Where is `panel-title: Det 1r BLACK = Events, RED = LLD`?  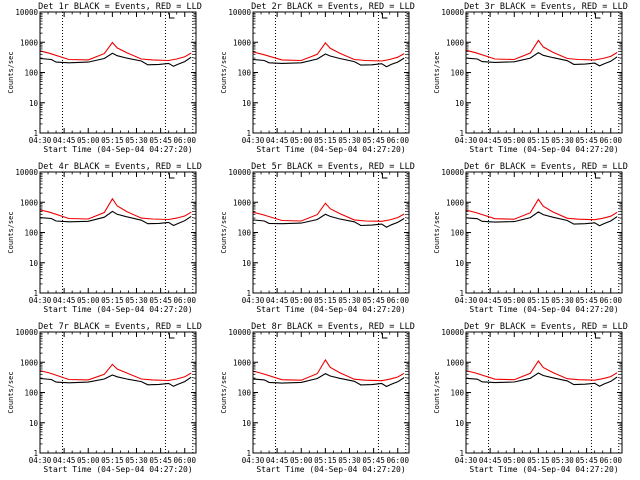 panel-title: Det 1r BLACK = Events, RED = LLD is located at coordinates (120, 7).